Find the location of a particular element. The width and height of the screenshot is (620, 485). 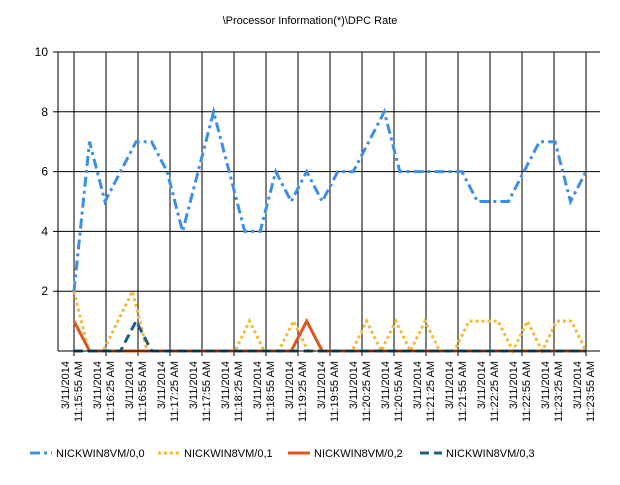

y-tick-label: 2 is located at coordinates (44, 291).